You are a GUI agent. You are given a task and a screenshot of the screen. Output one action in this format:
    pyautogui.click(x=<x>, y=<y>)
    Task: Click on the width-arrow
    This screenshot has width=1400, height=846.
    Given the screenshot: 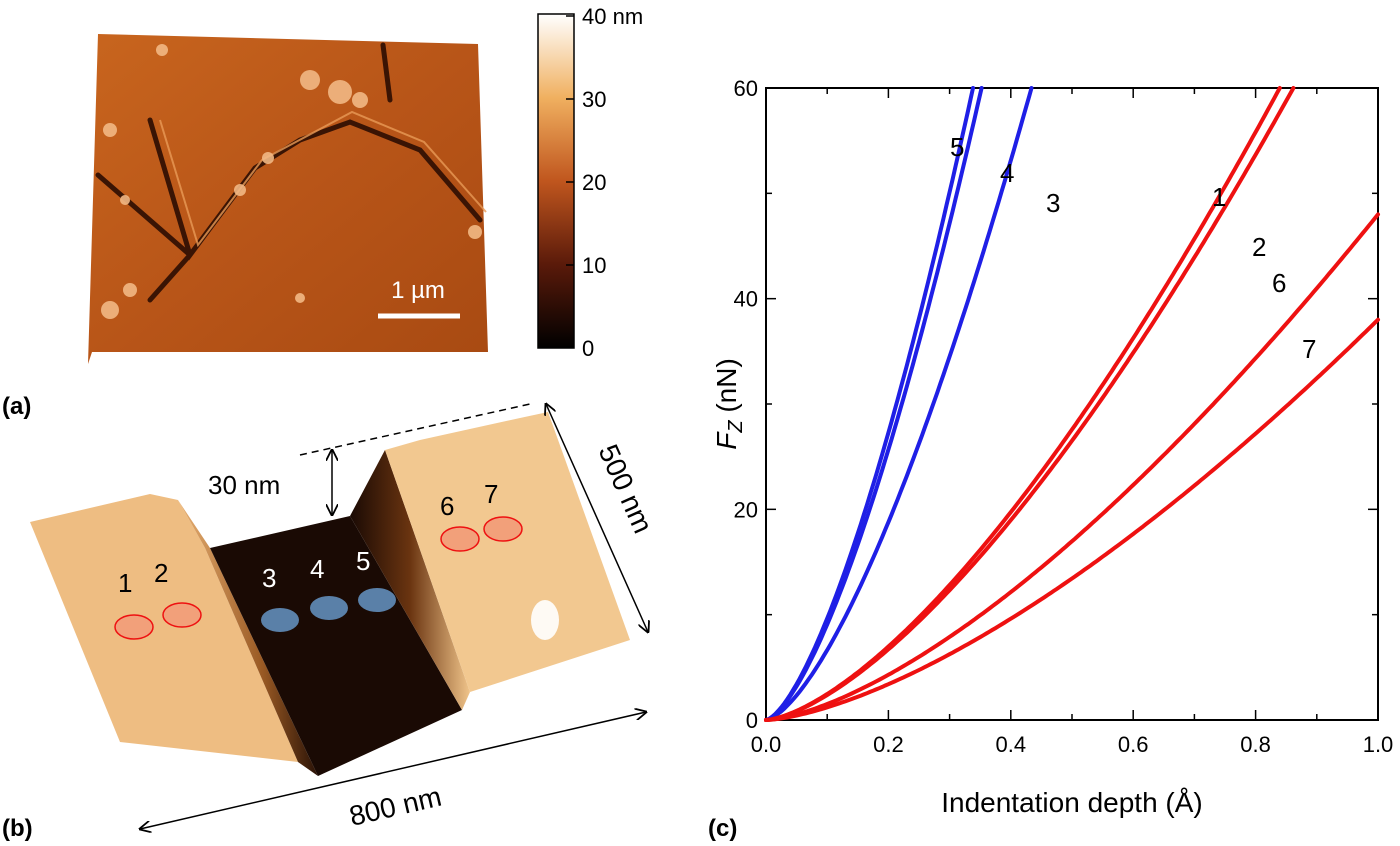 What is the action you would take?
    pyautogui.click(x=597, y=518)
    